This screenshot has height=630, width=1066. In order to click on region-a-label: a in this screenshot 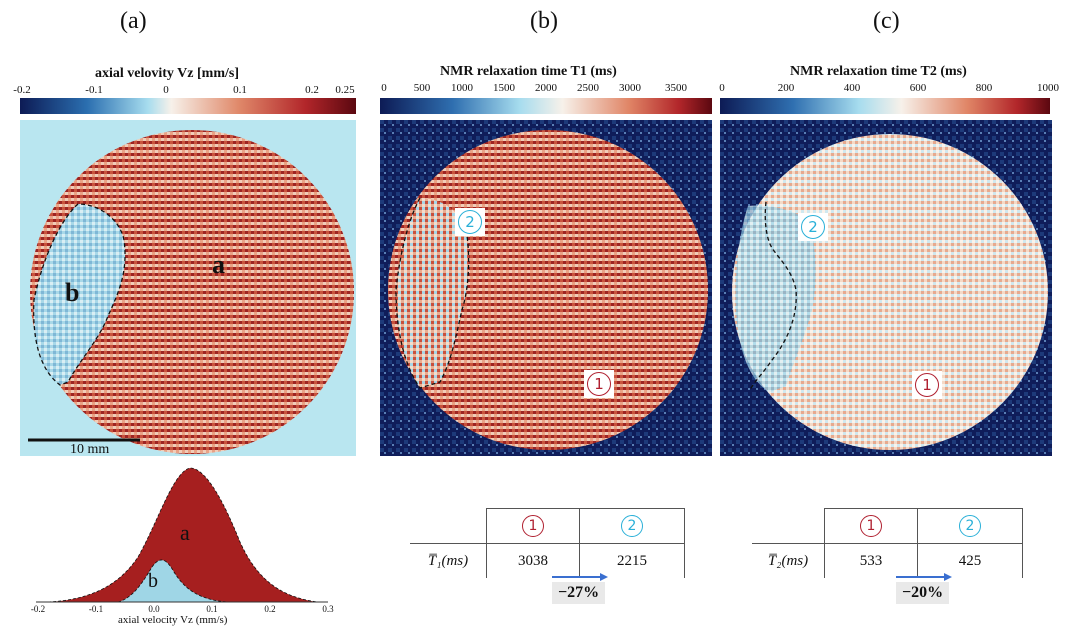, I will do `click(218, 264)`.